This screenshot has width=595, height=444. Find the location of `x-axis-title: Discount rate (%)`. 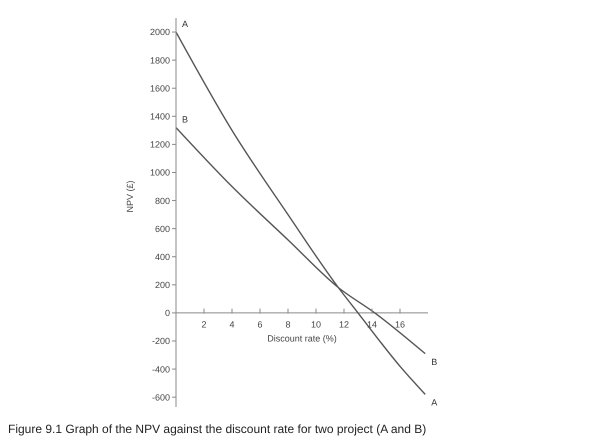

x-axis-title: Discount rate (%) is located at coordinates (302, 339).